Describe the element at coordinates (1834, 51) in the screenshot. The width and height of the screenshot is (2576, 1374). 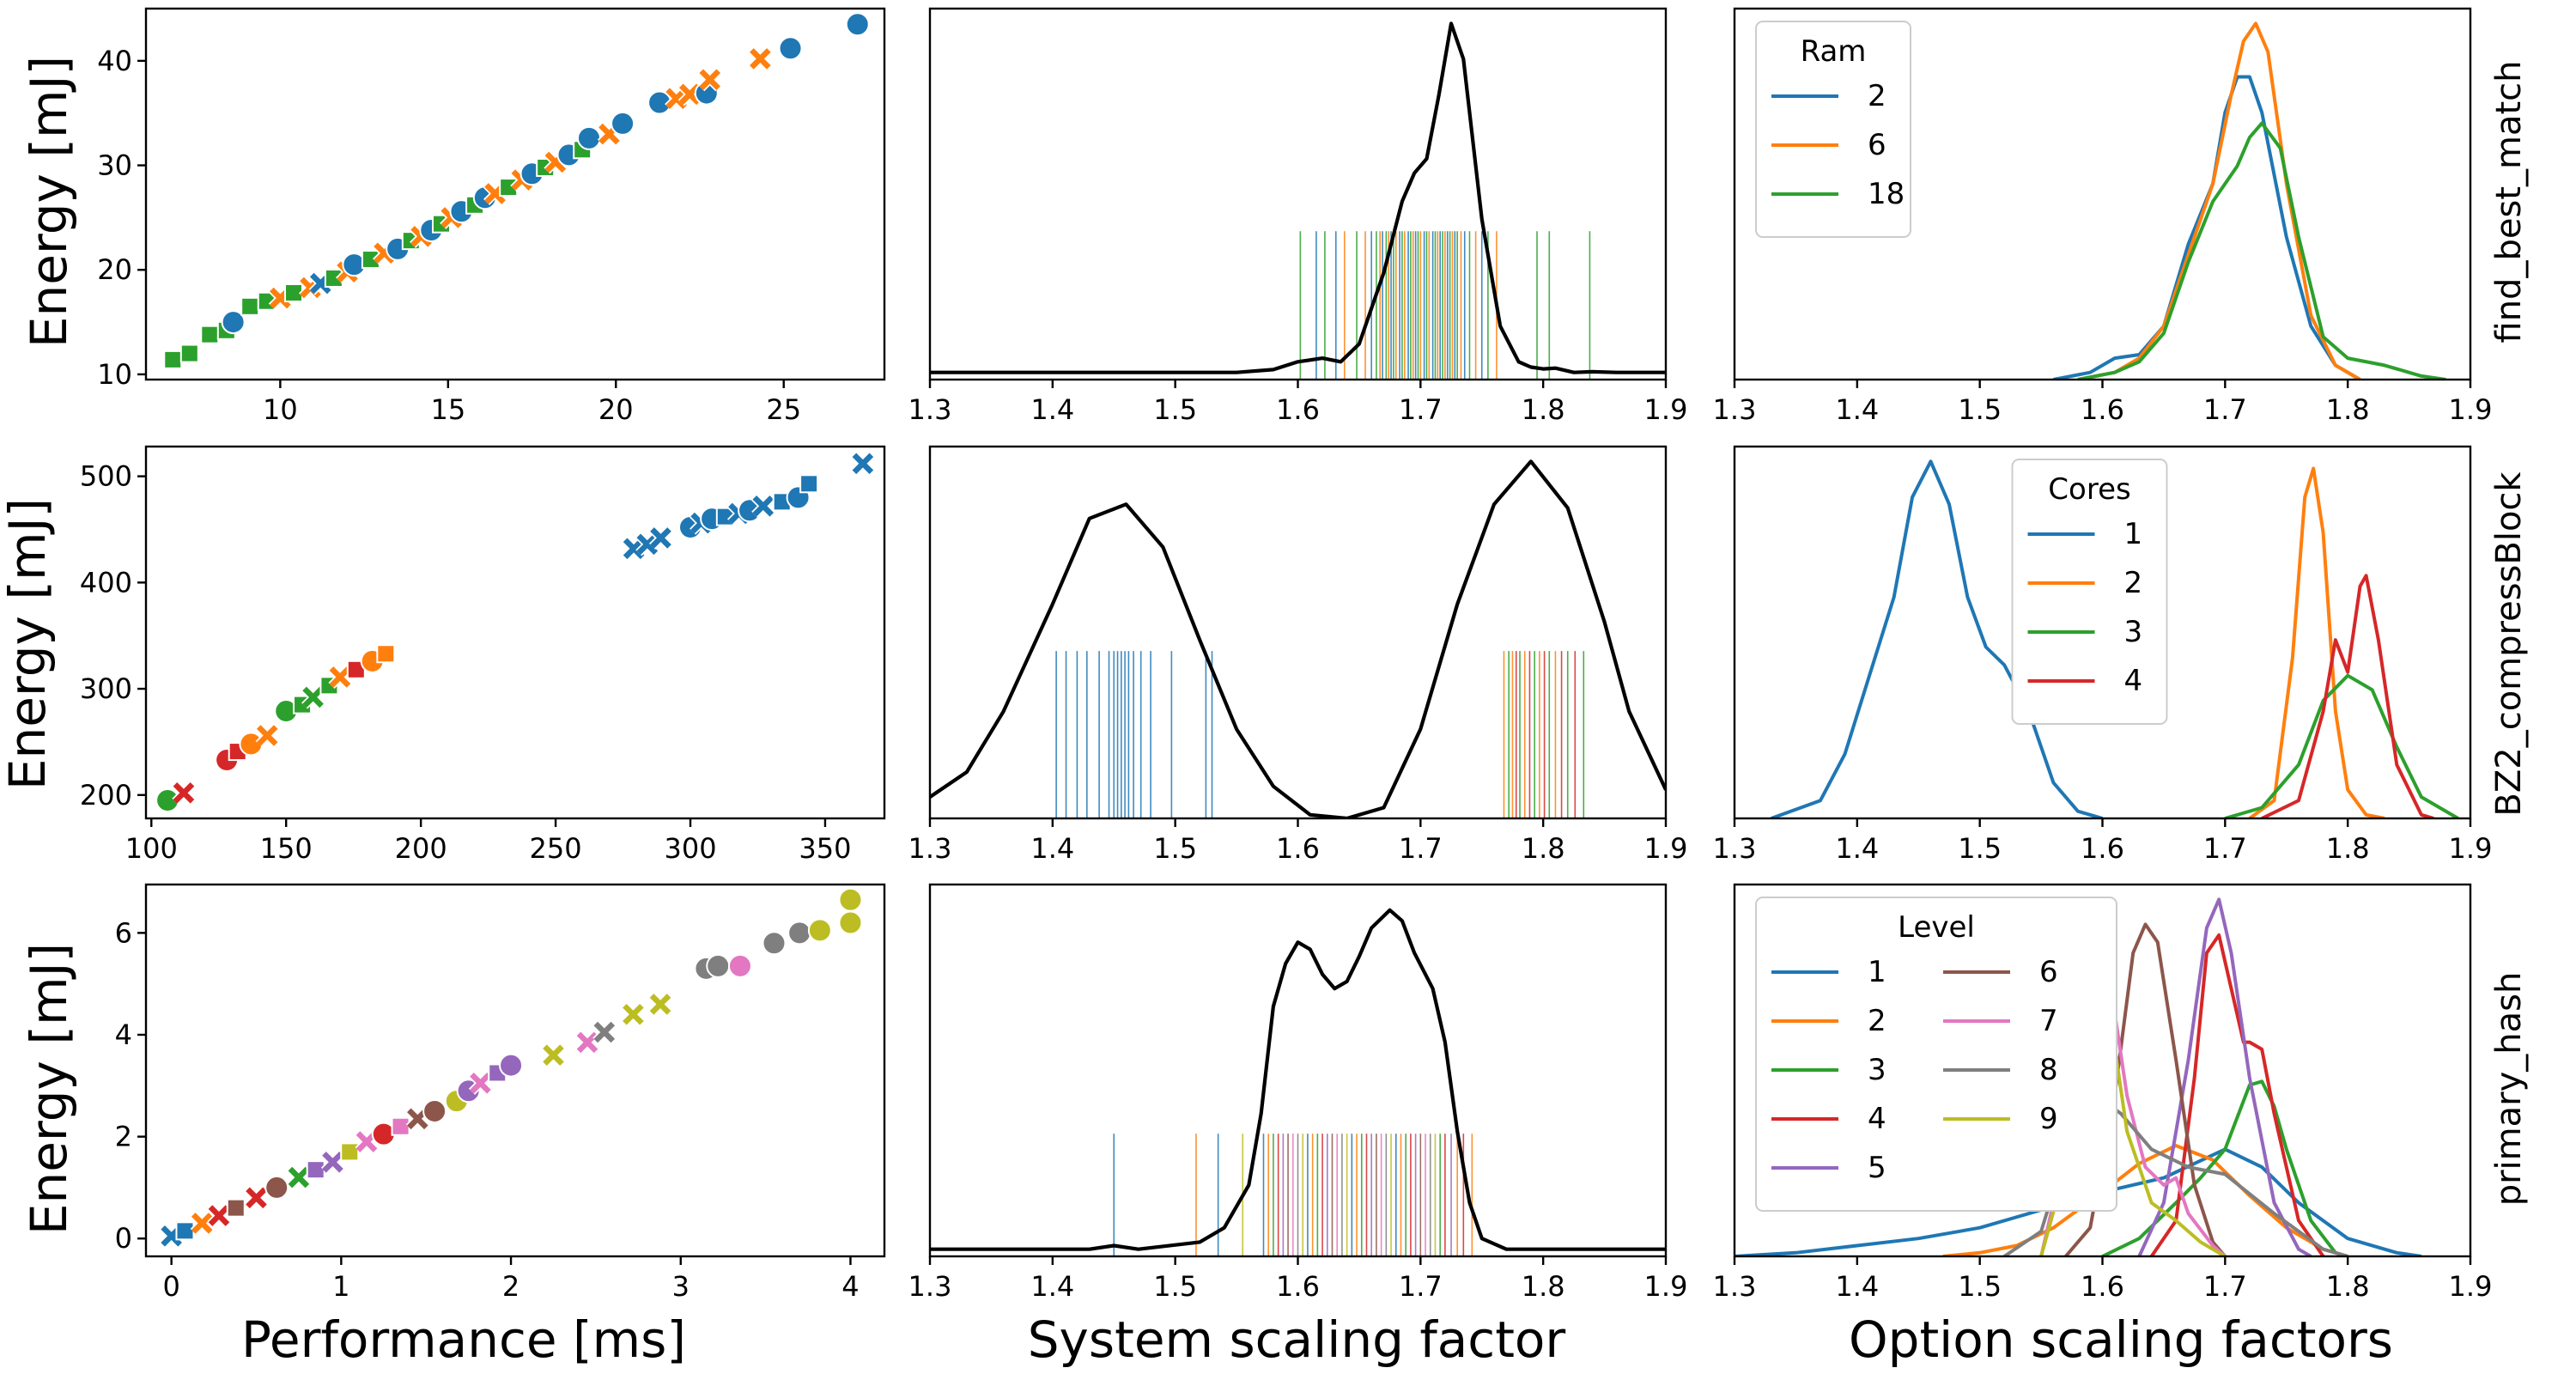
I see `legend-title: Ram` at that location.